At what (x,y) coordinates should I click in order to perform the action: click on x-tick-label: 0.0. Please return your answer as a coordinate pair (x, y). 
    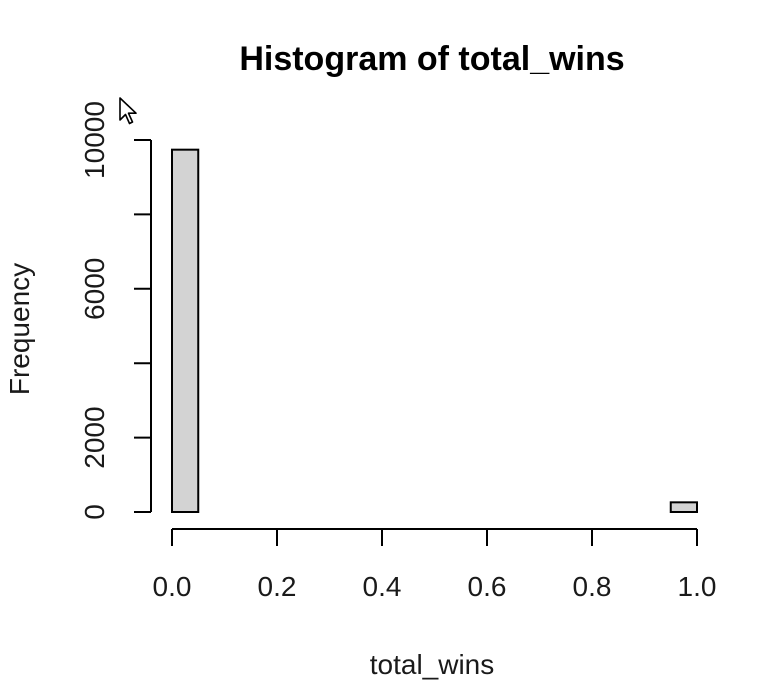
    Looking at the image, I should click on (172, 586).